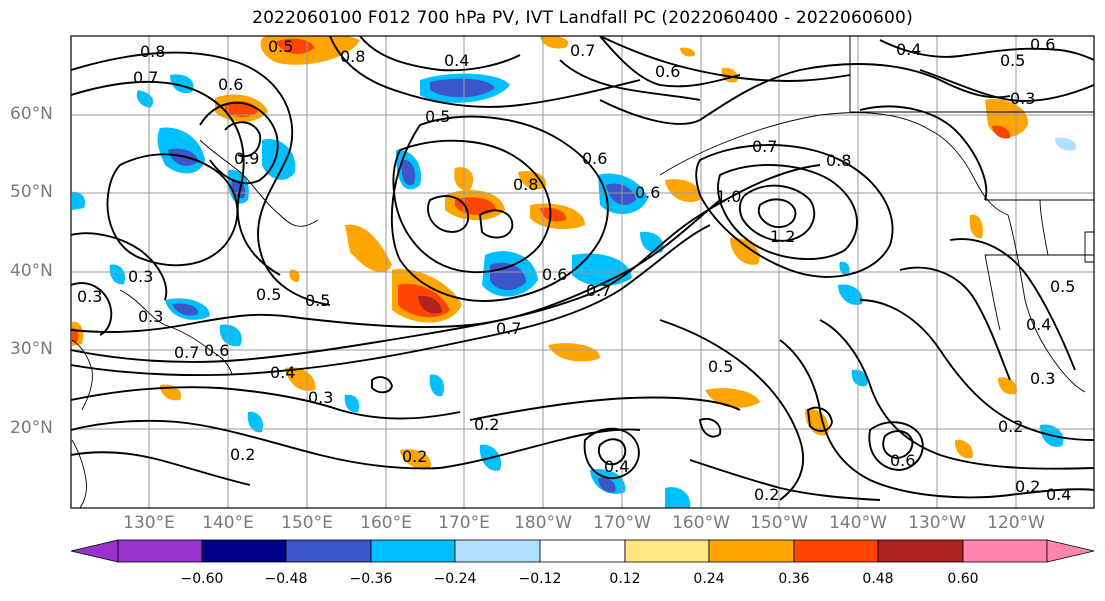  I want to click on shade-darkred, so click(430, 304).